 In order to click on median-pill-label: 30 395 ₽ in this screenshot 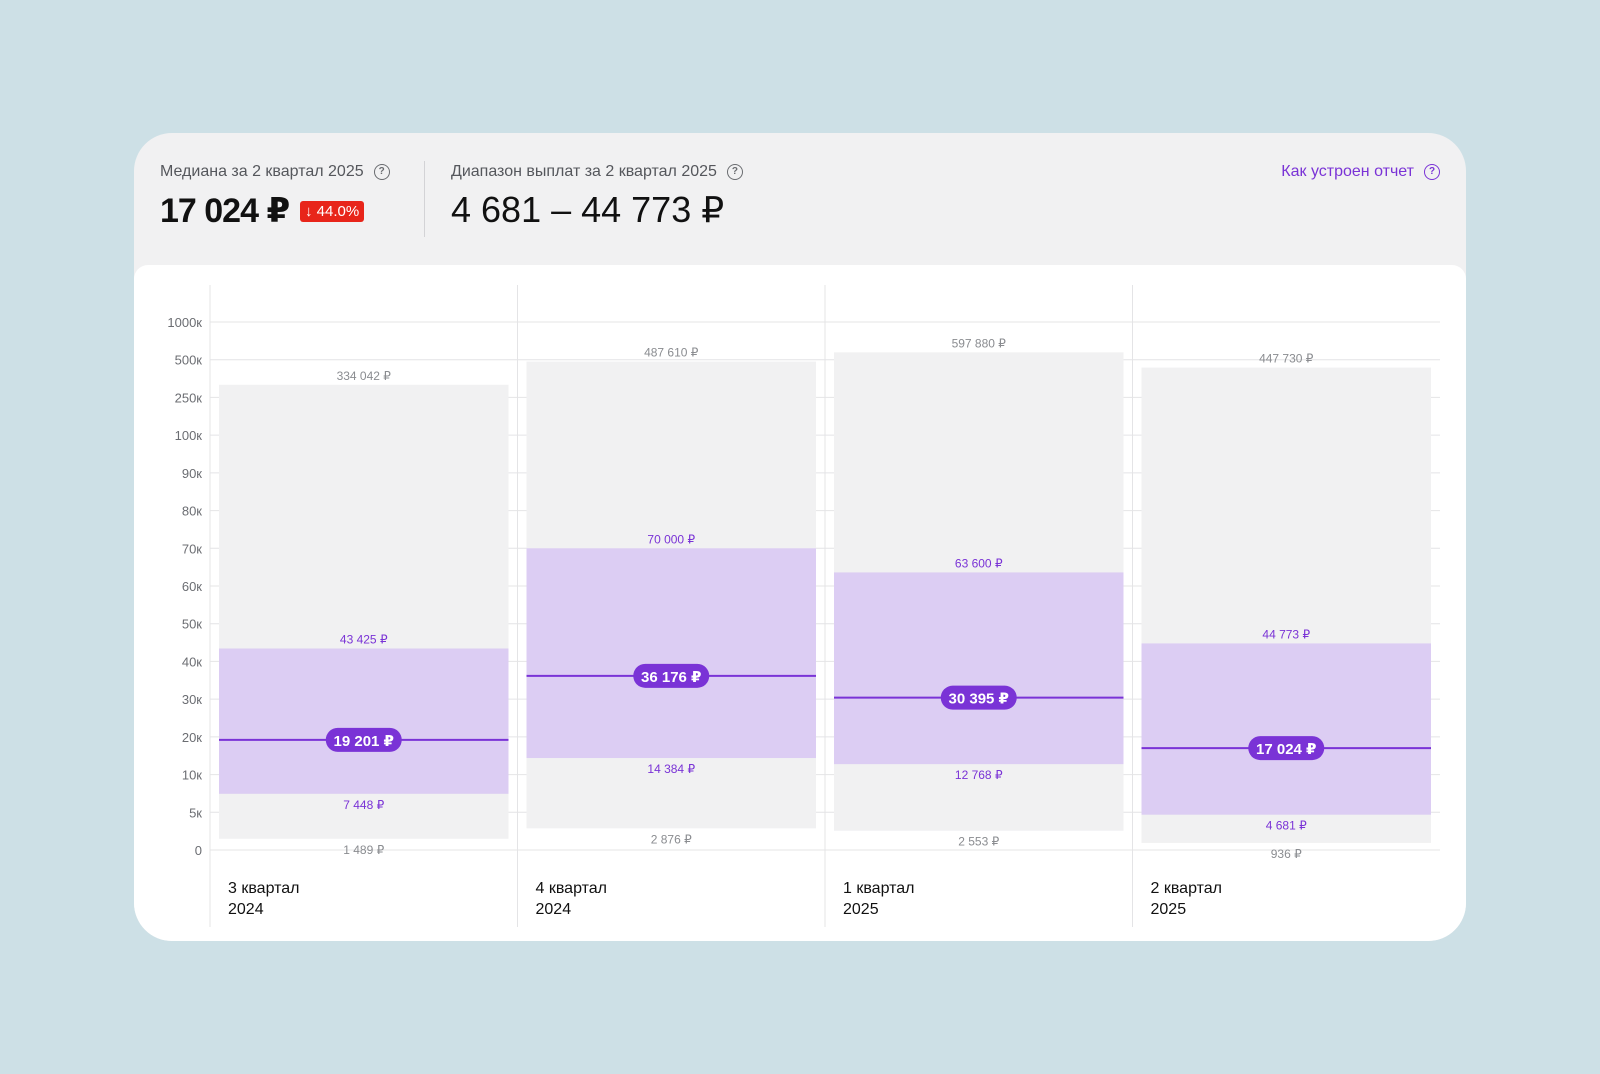, I will do `click(979, 699)`.